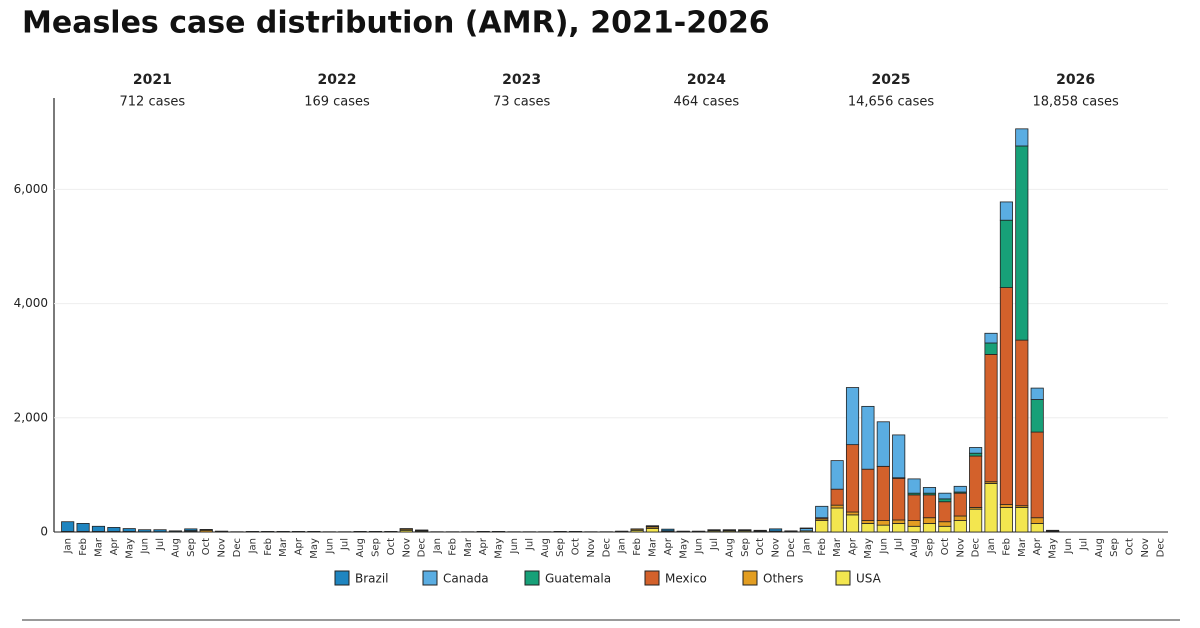 The height and width of the screenshot is (628, 1200). Describe the element at coordinates (31, 189) in the screenshot. I see `y-tick-label: 6,000` at that location.